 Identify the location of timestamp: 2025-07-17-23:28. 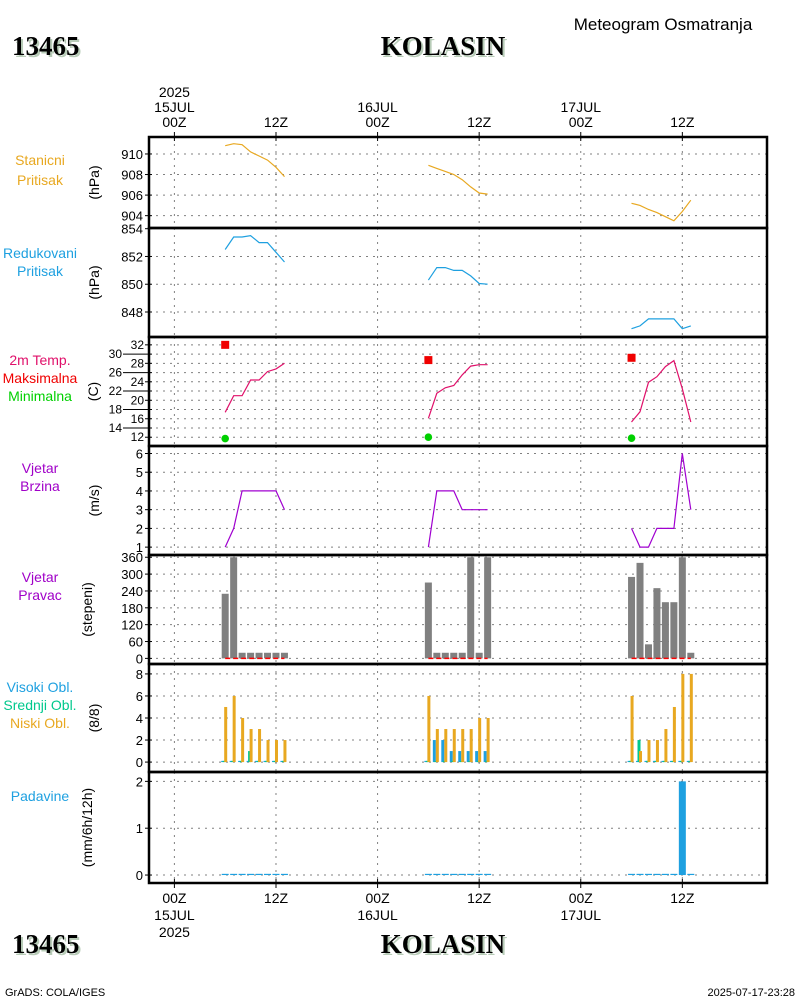
(751, 993).